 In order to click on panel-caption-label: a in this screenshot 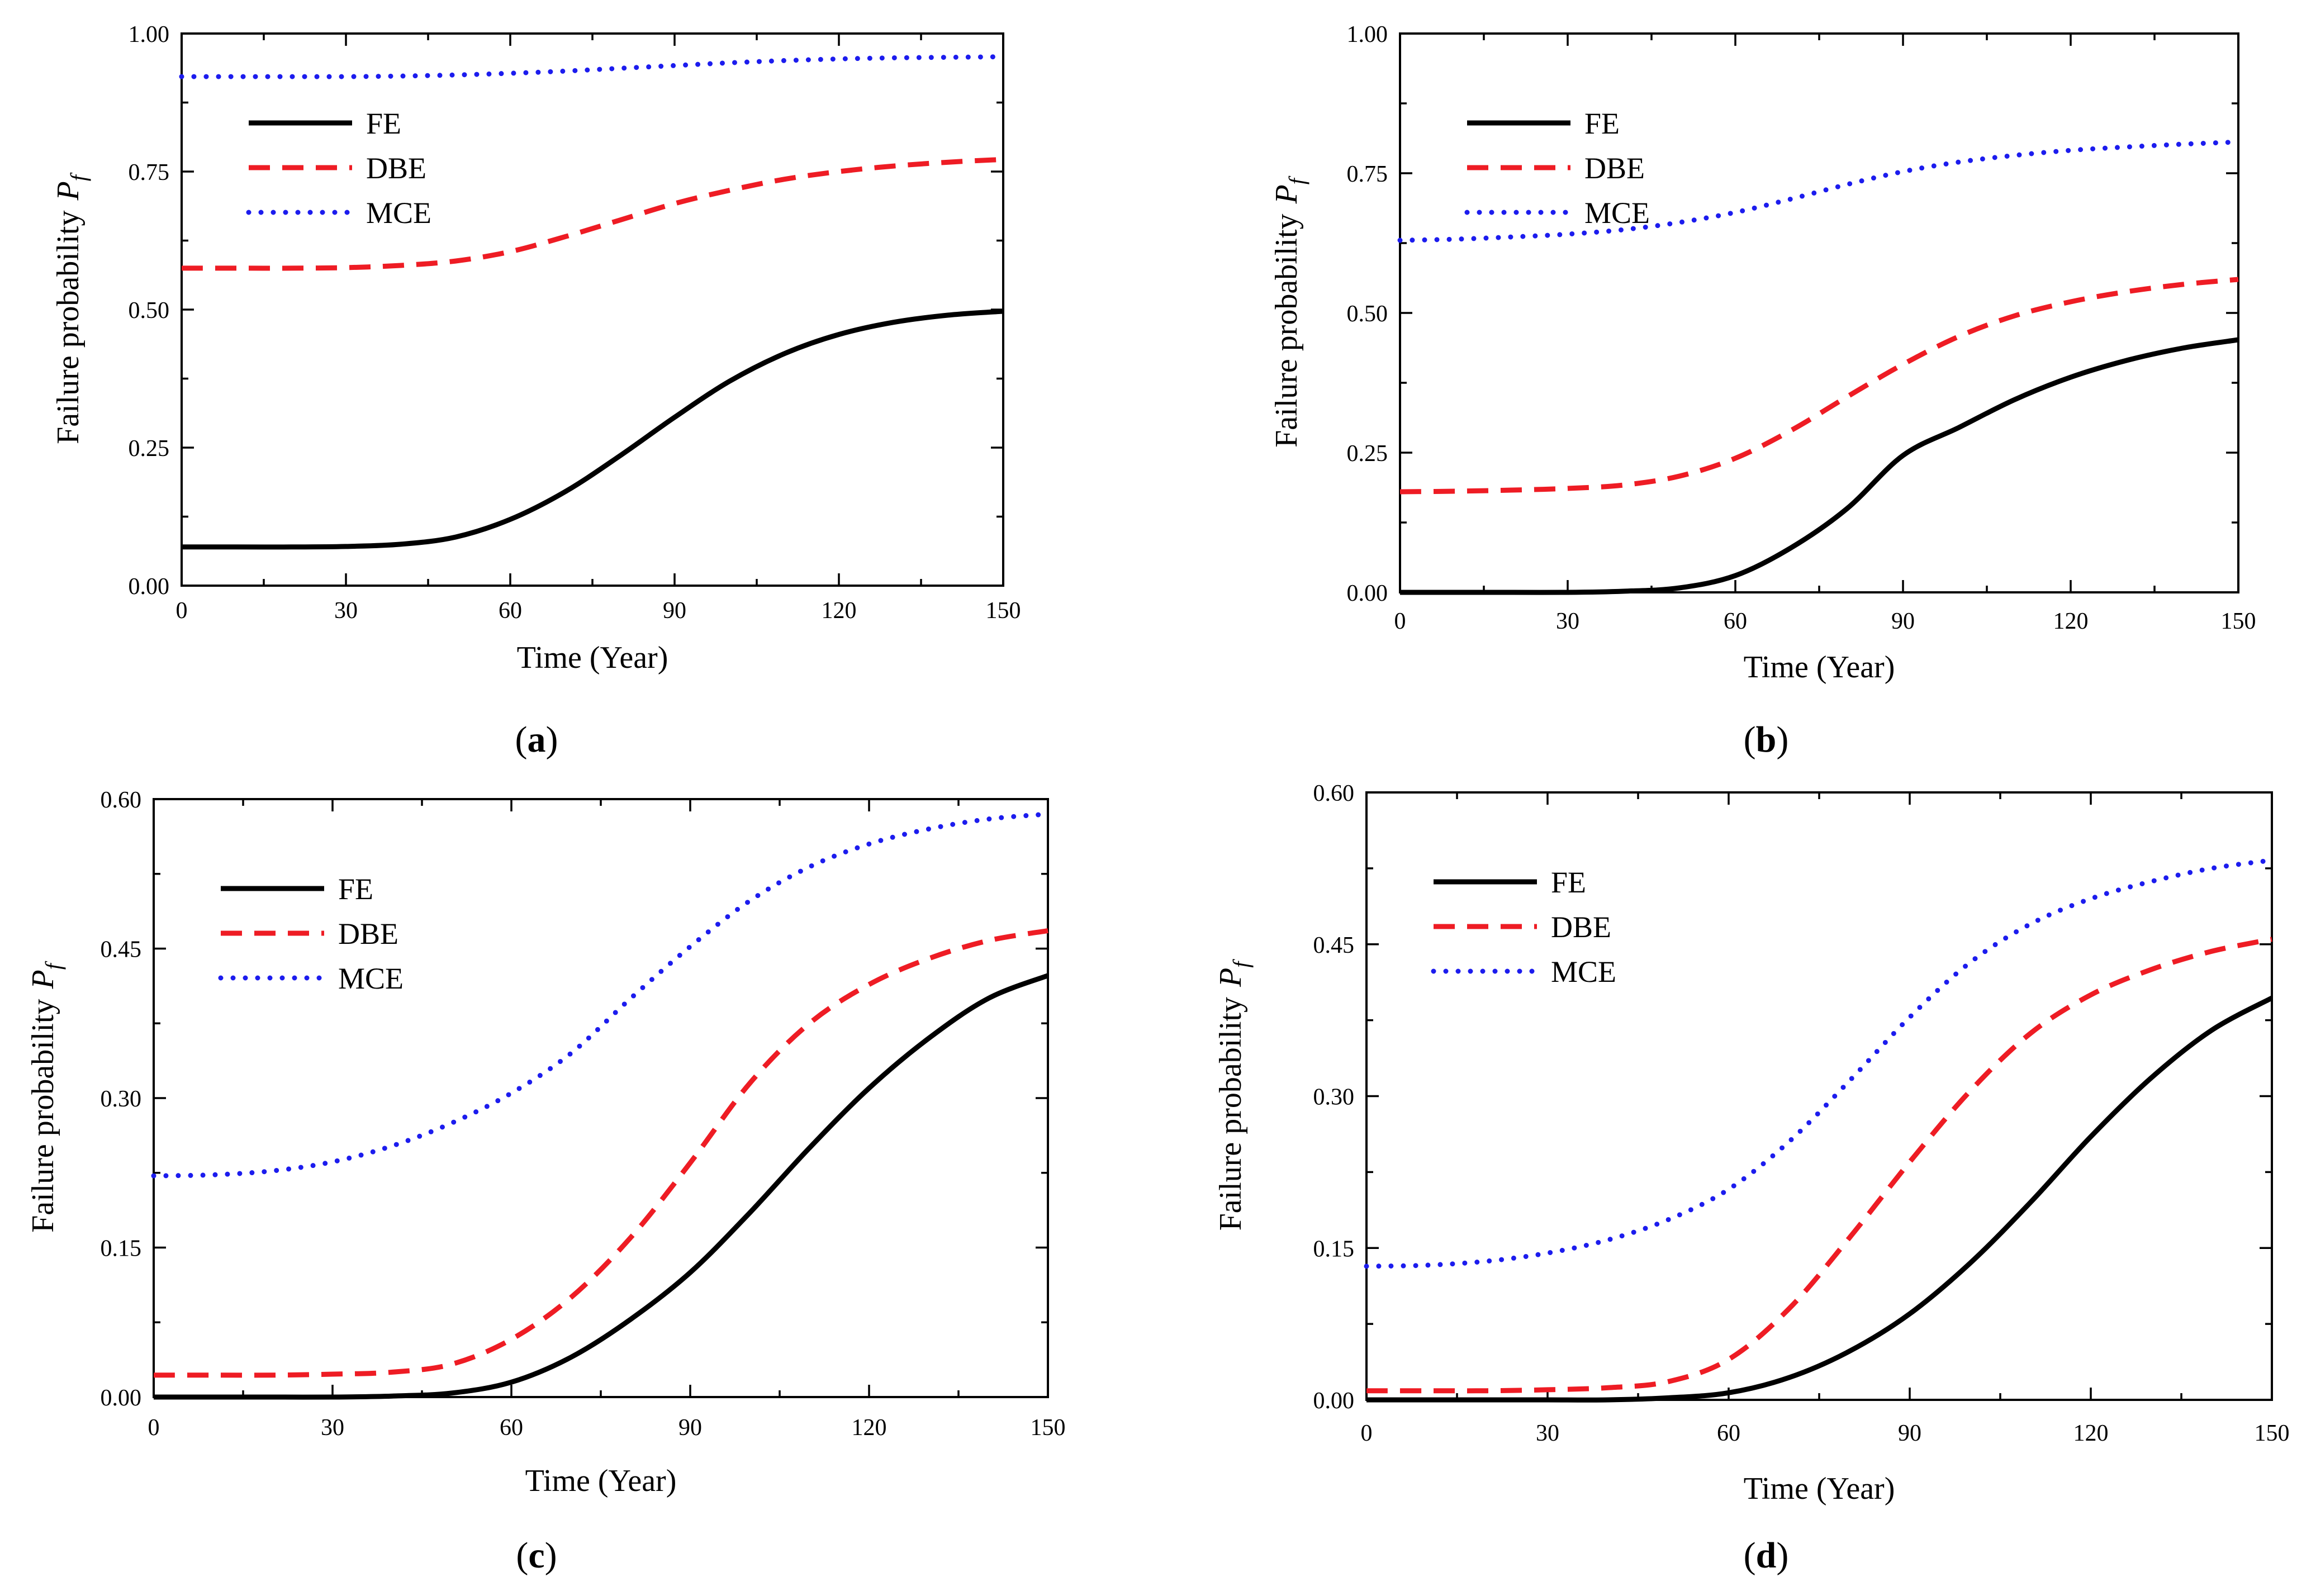, I will do `click(537, 739)`.